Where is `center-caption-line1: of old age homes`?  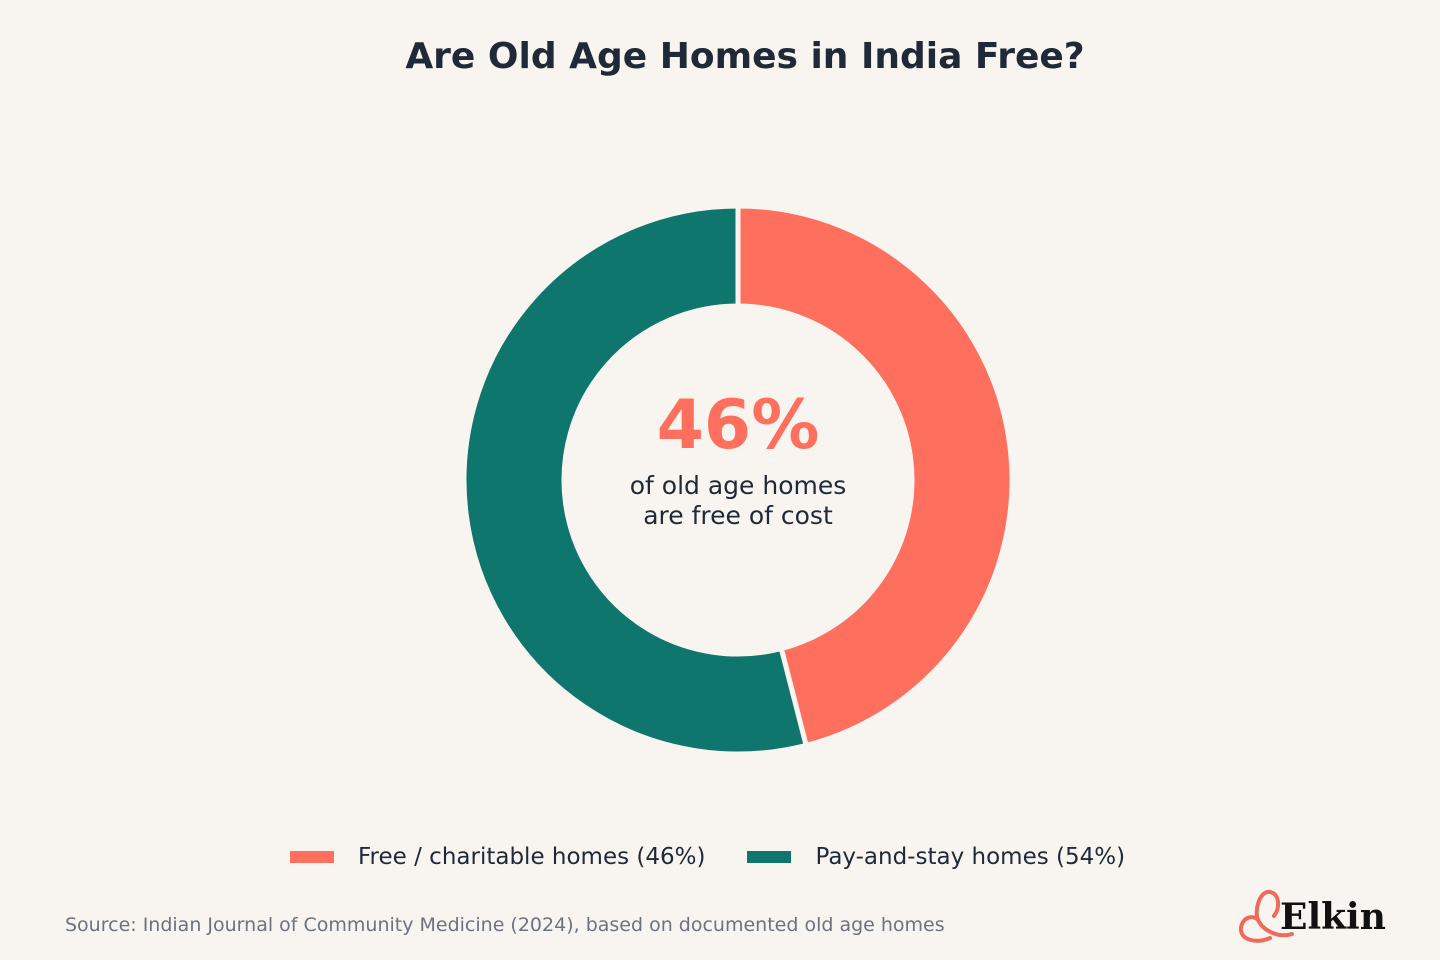
center-caption-line1: of old age homes is located at coordinates (738, 485).